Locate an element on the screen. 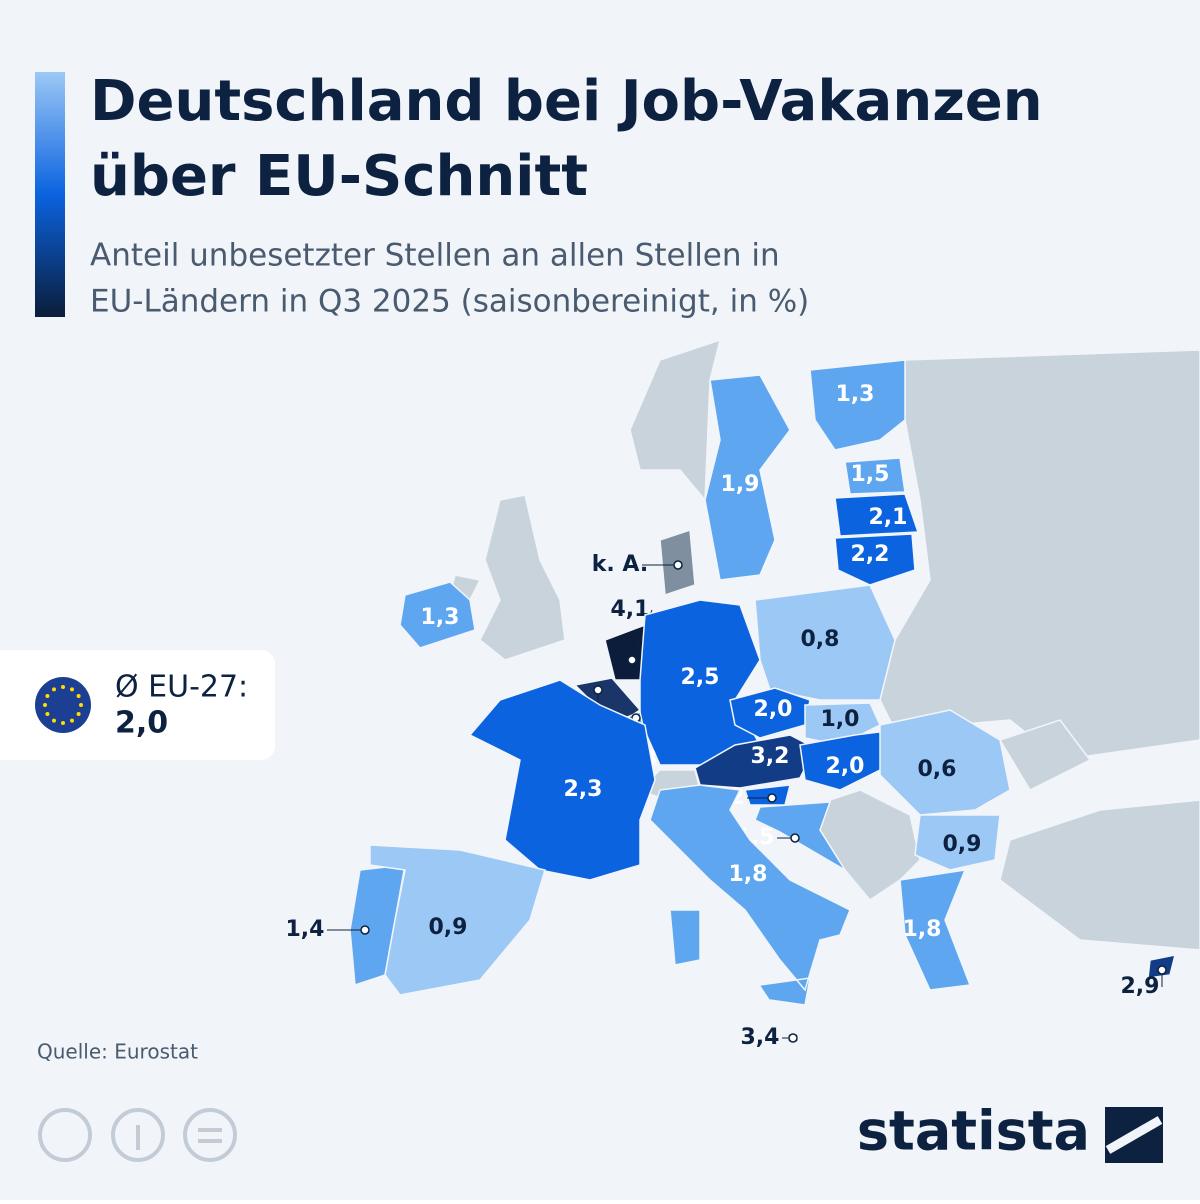 Image resolution: width=1200 pixels, height=1204 pixels. accent-bar is located at coordinates (50, 194).